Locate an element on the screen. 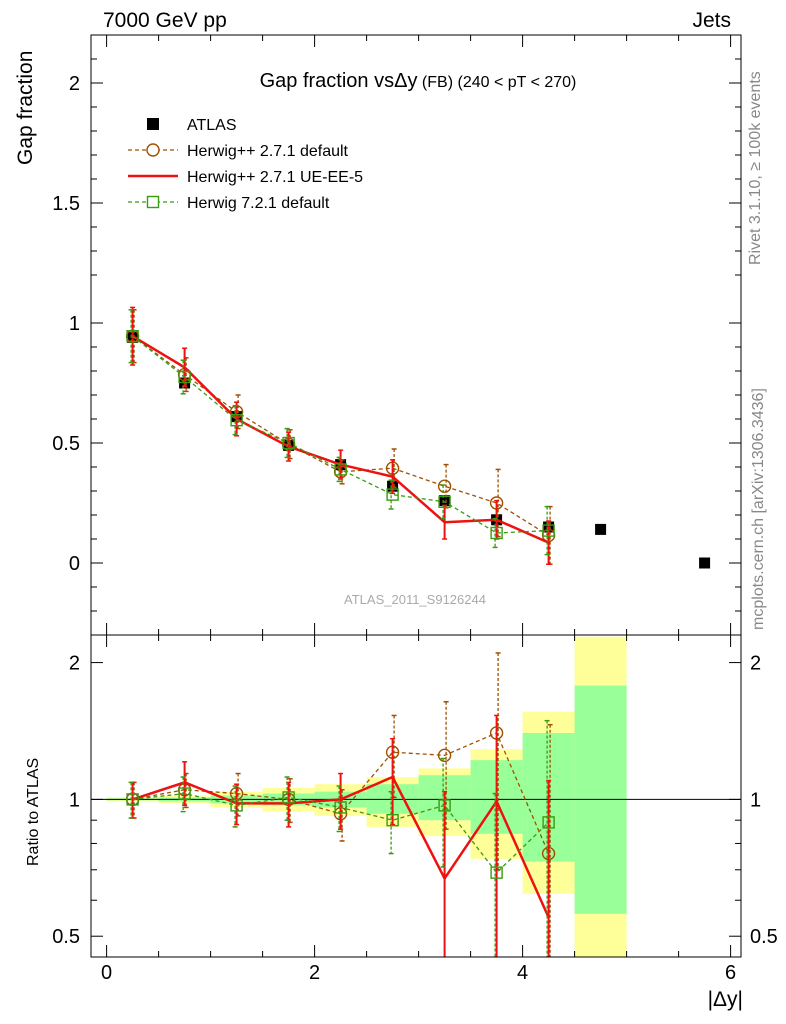  y-tick-label-right: 0.5 is located at coordinates (764, 937).